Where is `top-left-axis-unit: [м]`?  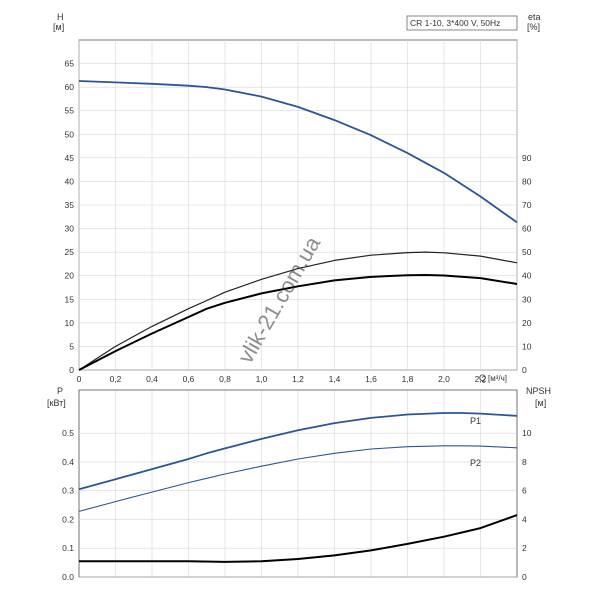 top-left-axis-unit: [м] is located at coordinates (58, 27).